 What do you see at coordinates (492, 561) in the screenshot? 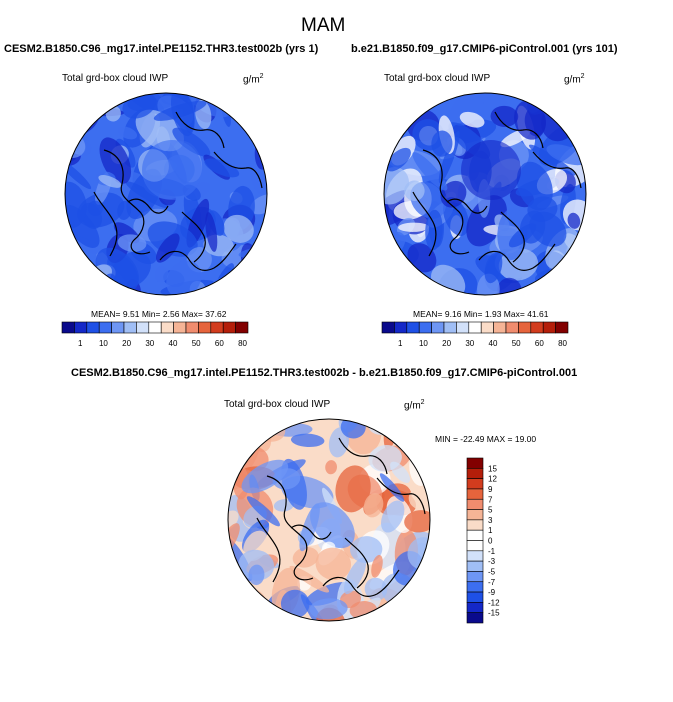
I see `panel3-colorbar-tick-label: -3` at bounding box center [492, 561].